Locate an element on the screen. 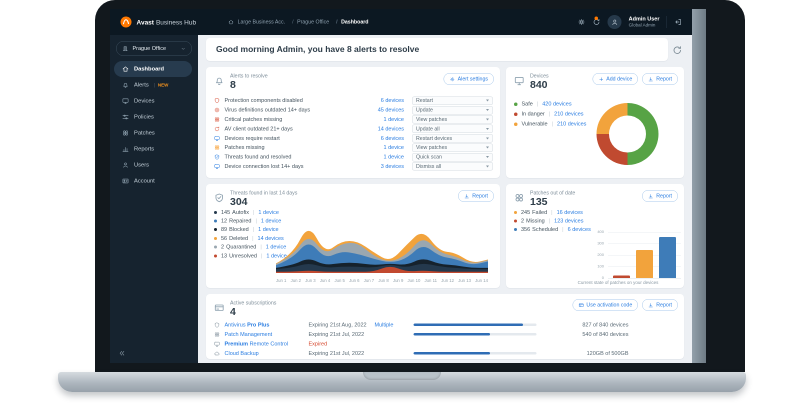 The width and height of the screenshot is (800, 413). legend-devices-link: 16 devices is located at coordinates (565, 212).